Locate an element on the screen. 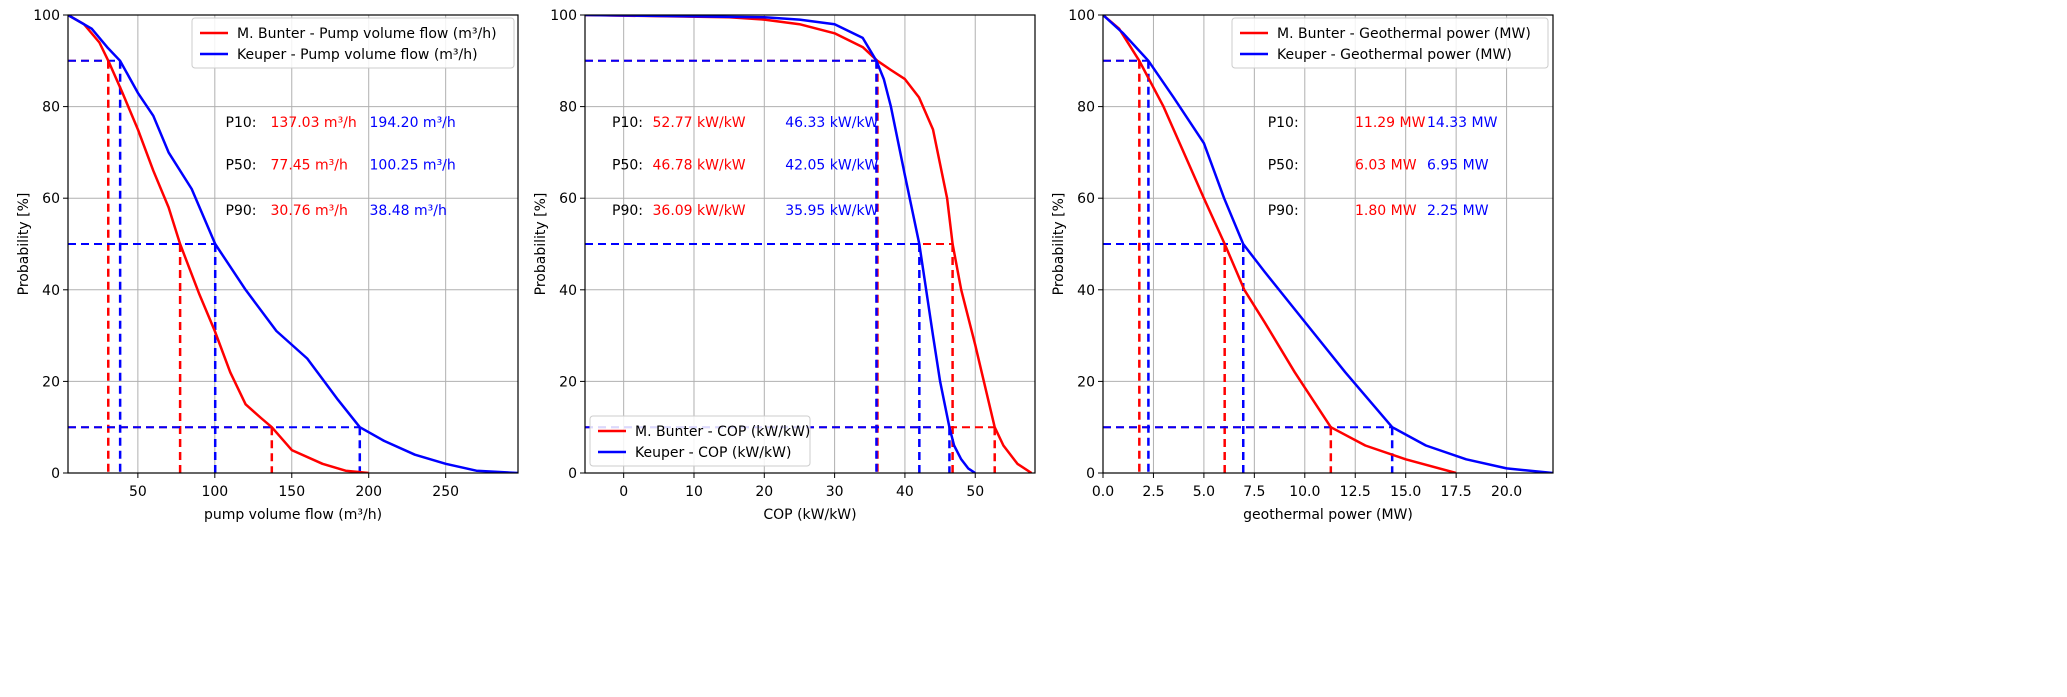 This screenshot has height=697, width=2067. percentile-value-keuper: 14.33 MW is located at coordinates (1462, 123).